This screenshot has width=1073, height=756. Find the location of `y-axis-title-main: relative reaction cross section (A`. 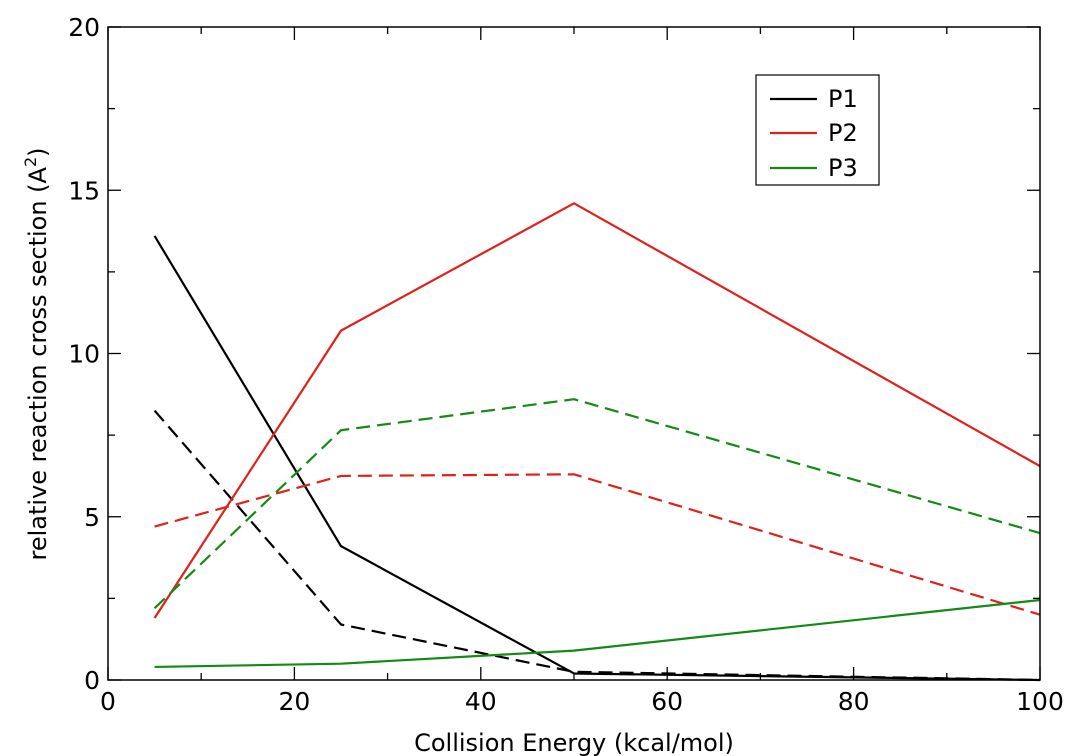

y-axis-title-main: relative reaction cross section (A is located at coordinates (38, 363).